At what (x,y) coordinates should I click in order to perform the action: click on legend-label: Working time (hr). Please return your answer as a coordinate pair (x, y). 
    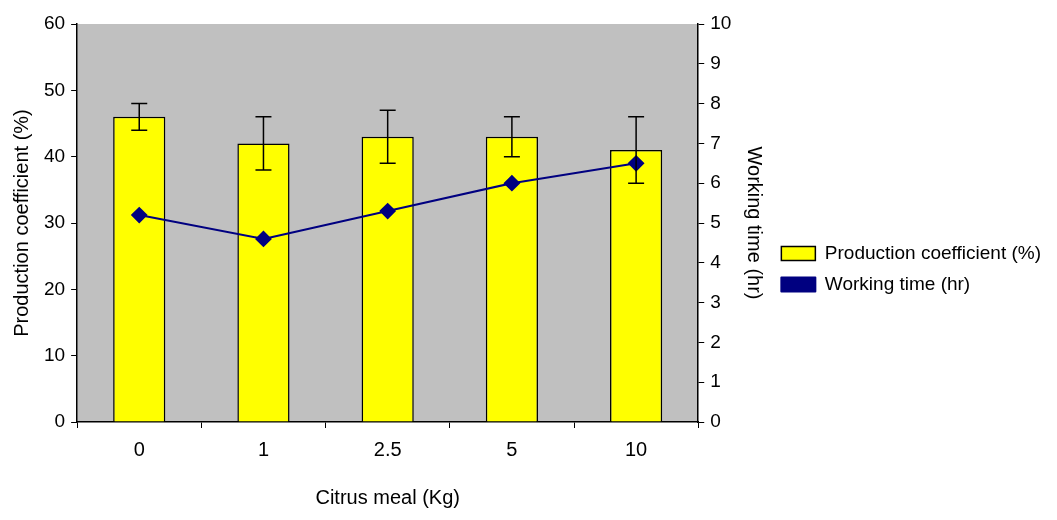
    Looking at the image, I should click on (897, 283).